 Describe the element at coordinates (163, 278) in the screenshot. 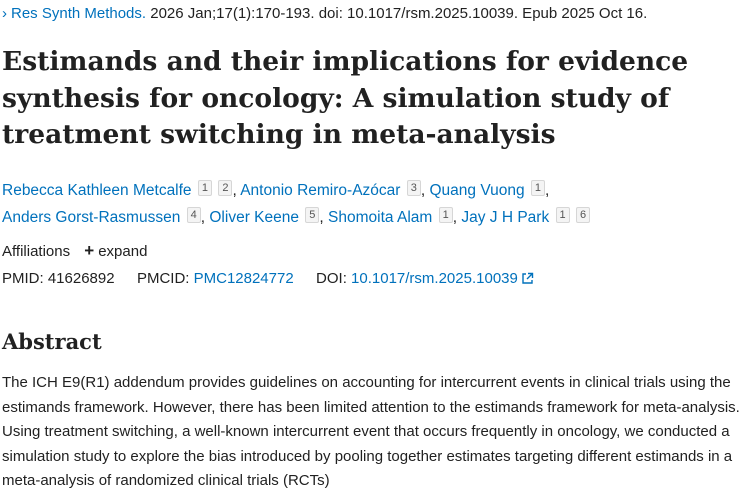

I see `pmcid-label: PMCID:` at that location.